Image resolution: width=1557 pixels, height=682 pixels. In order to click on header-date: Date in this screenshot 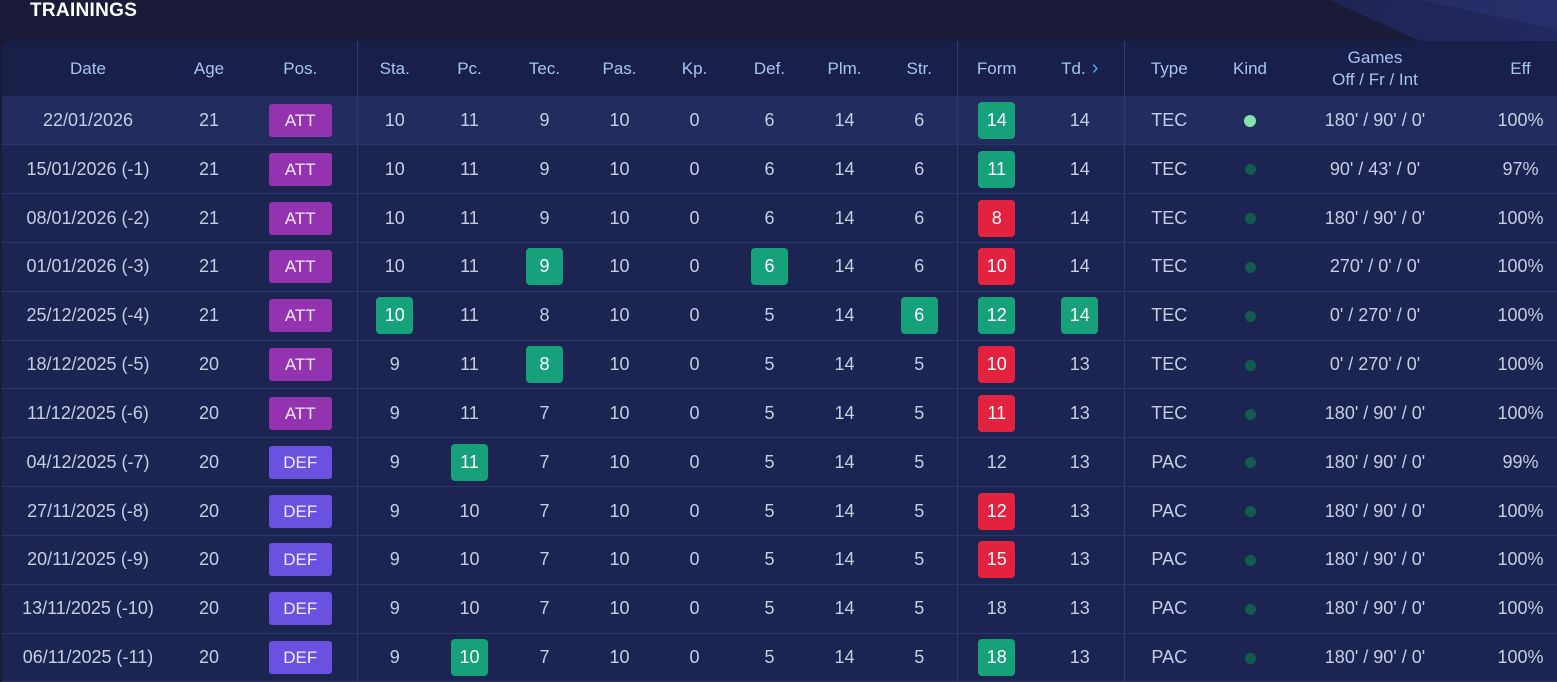, I will do `click(88, 68)`.